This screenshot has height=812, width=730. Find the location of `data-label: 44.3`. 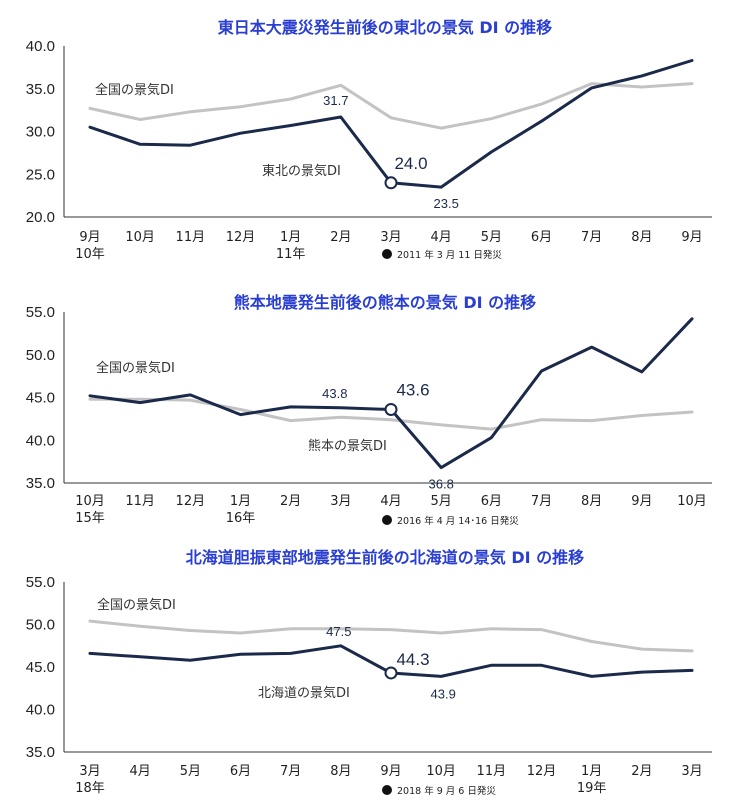

data-label: 44.3 is located at coordinates (412, 659).